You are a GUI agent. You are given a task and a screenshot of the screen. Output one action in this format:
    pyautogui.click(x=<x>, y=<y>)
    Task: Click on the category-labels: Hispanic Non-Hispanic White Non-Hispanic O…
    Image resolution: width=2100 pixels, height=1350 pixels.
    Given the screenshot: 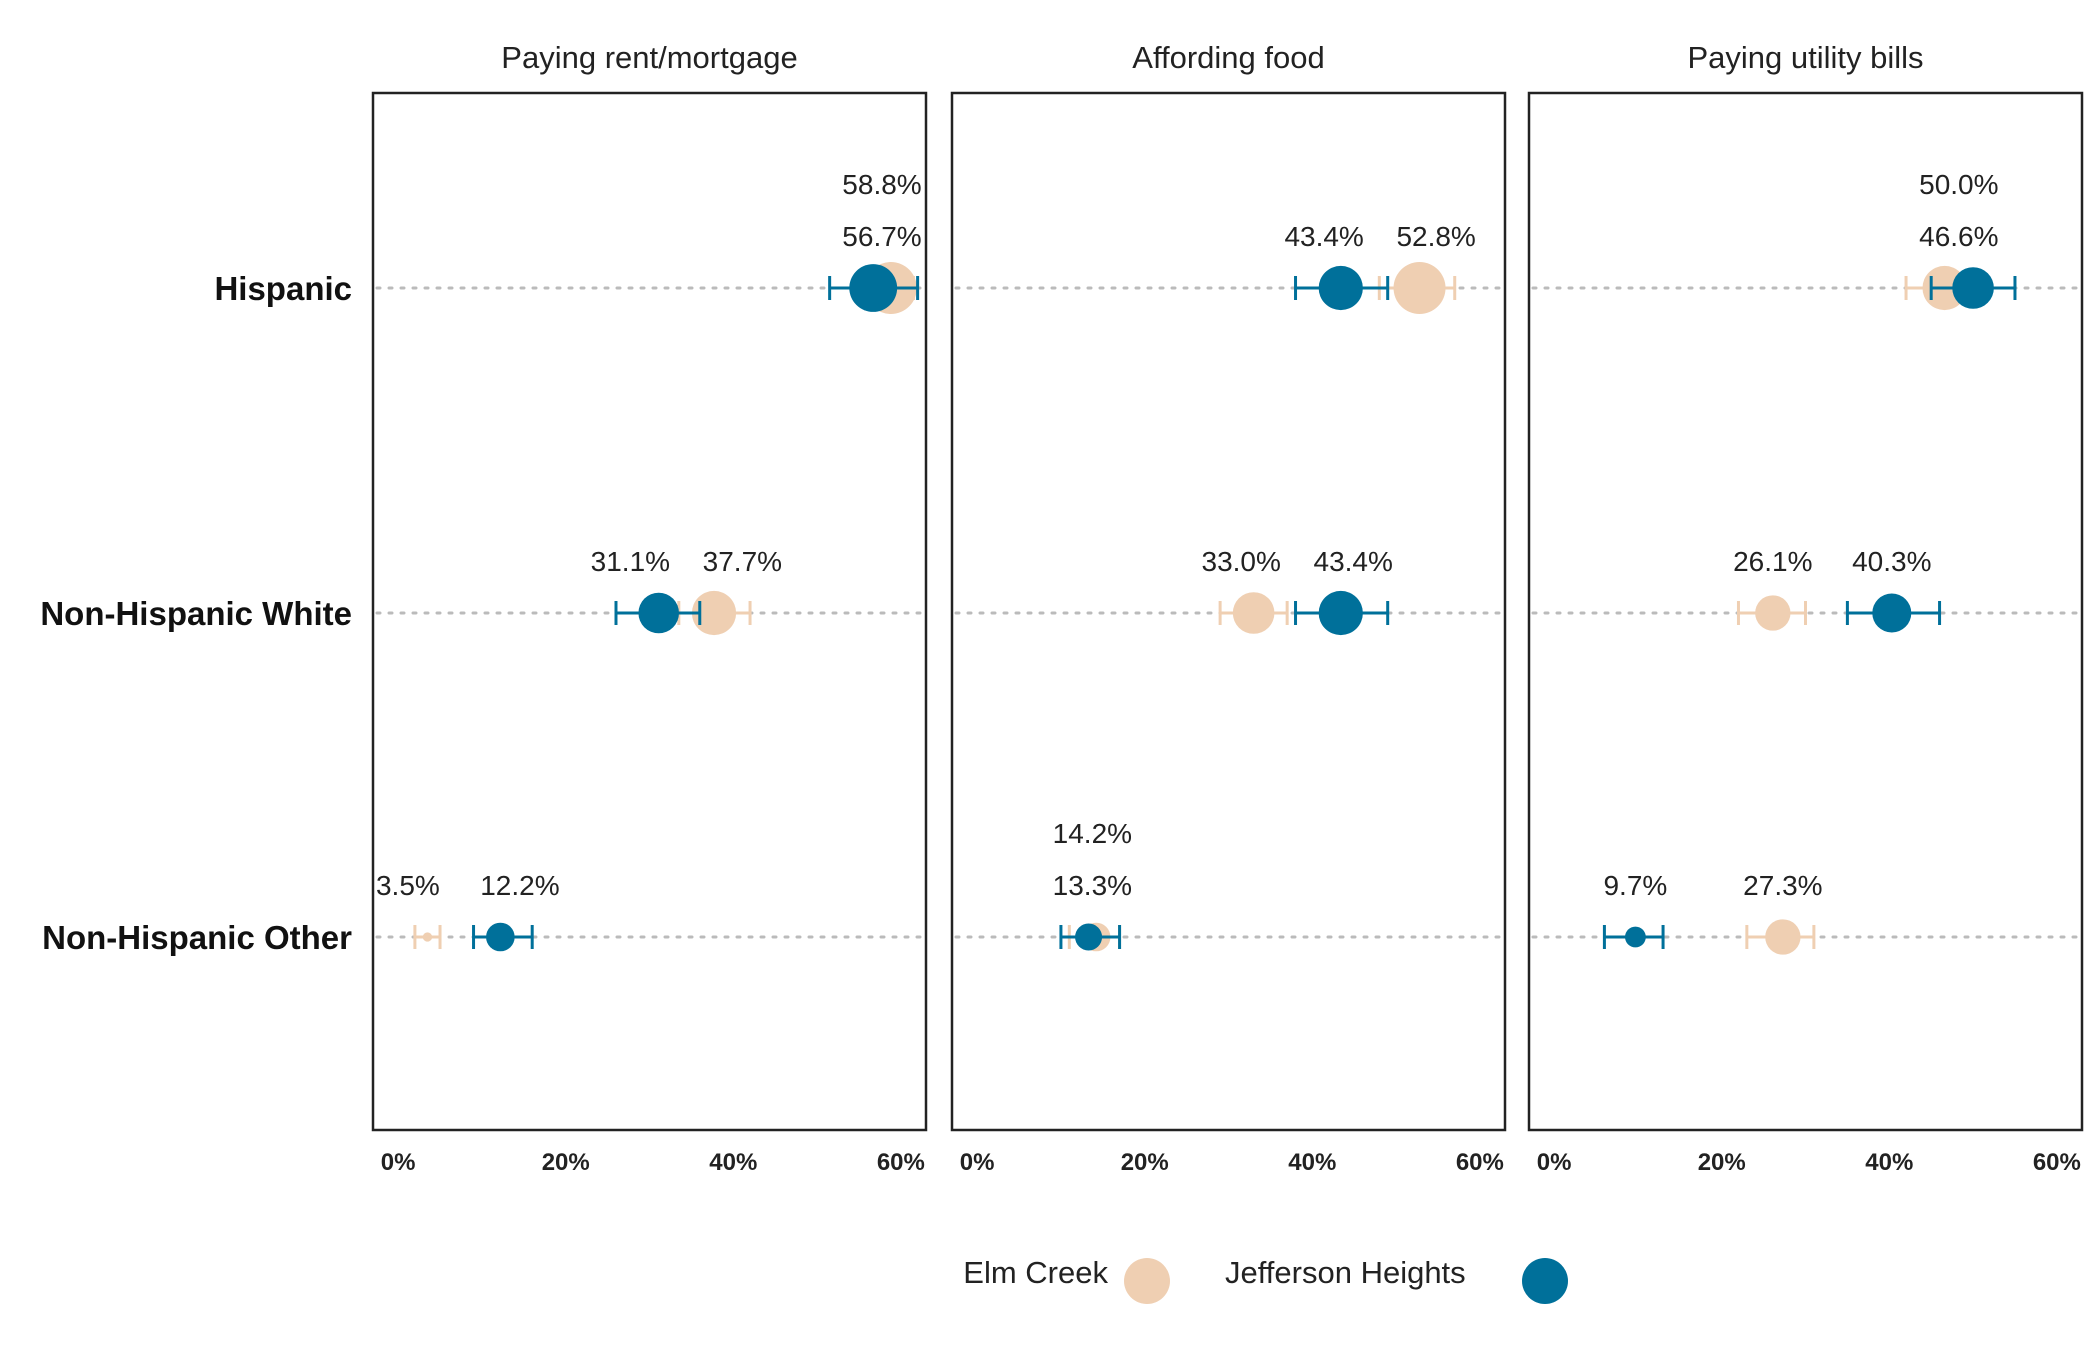 What is the action you would take?
    pyautogui.click(x=196, y=613)
    